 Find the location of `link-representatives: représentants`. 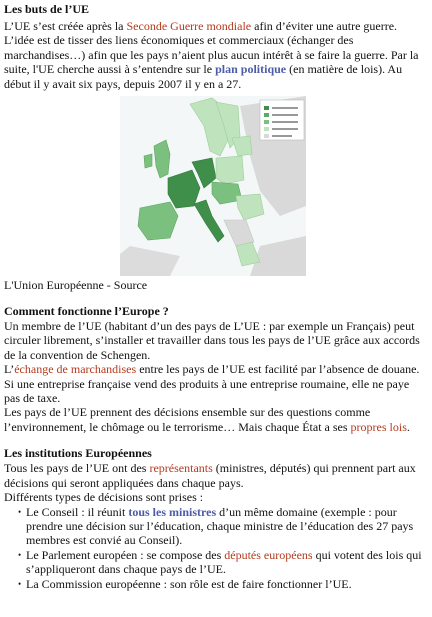

link-representatives: représentants is located at coordinates (181, 468).